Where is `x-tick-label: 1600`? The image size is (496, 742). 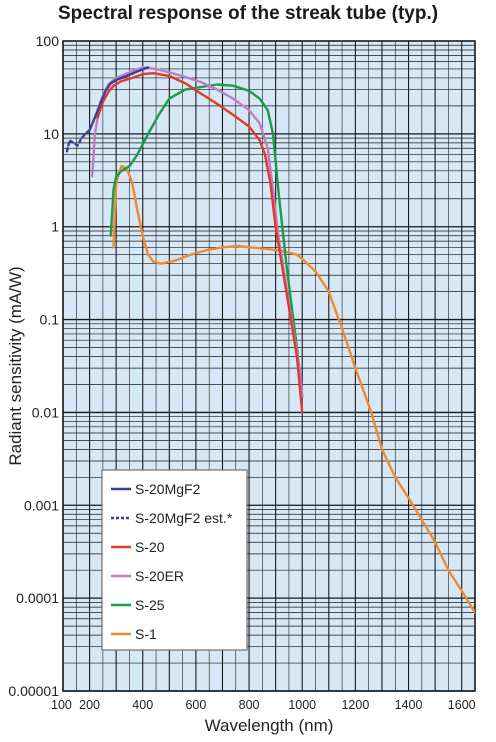 x-tick-label: 1600 is located at coordinates (462, 705).